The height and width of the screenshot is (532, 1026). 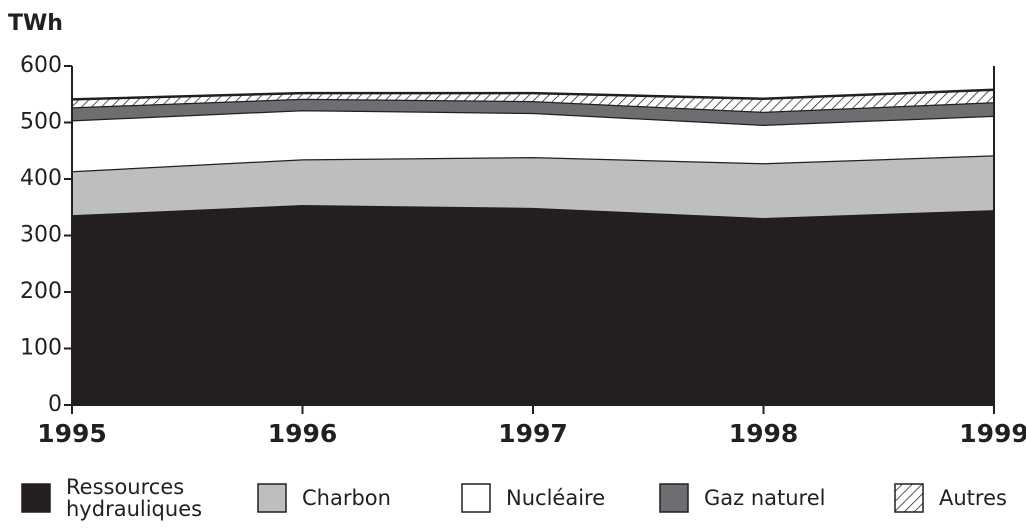 I want to click on legend-item: Ressources hydrauliques, so click(x=134, y=498).